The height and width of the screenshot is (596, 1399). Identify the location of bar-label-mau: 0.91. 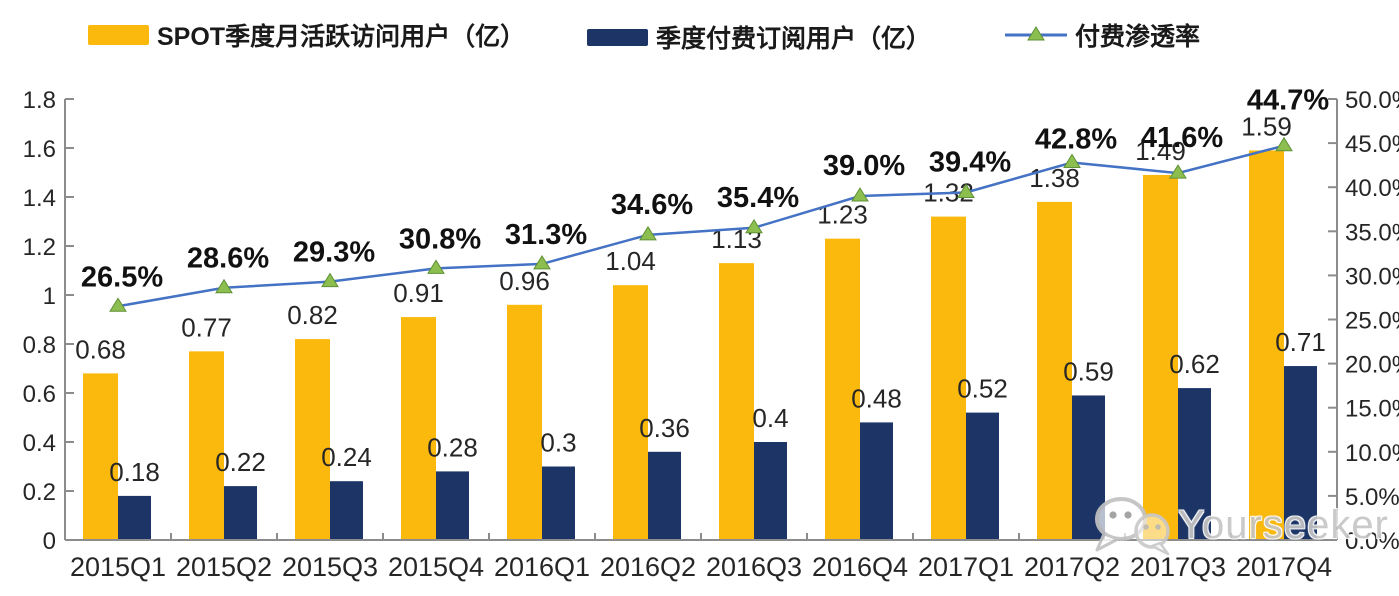
(418, 293).